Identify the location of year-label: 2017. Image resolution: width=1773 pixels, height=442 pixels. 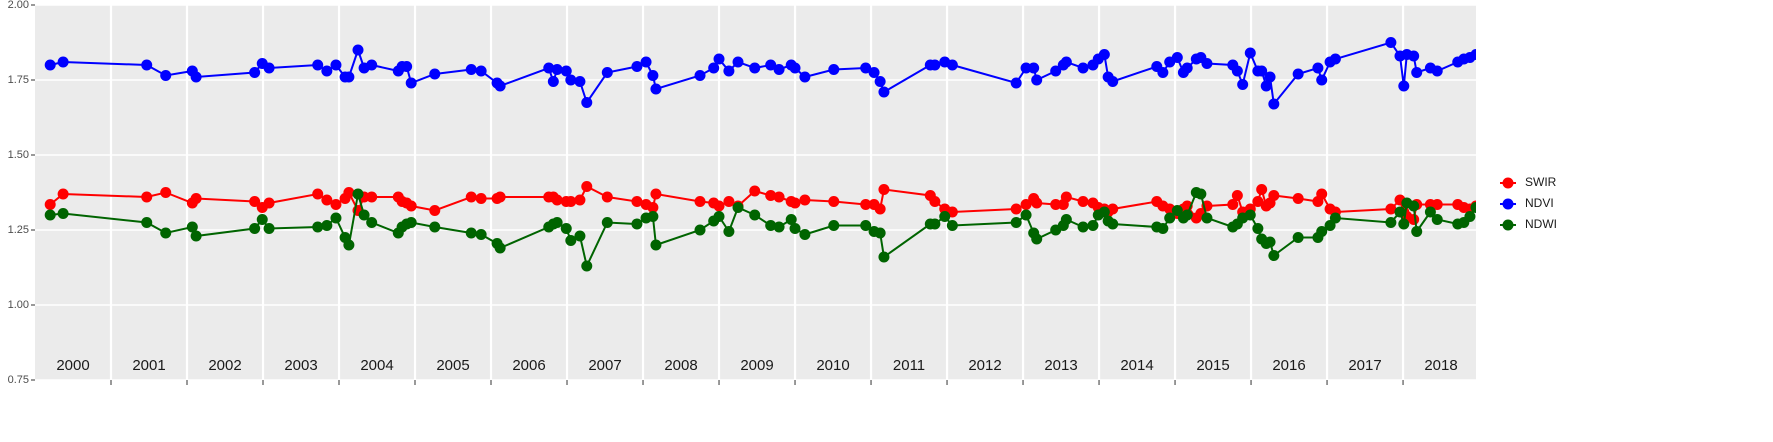
(1364, 365).